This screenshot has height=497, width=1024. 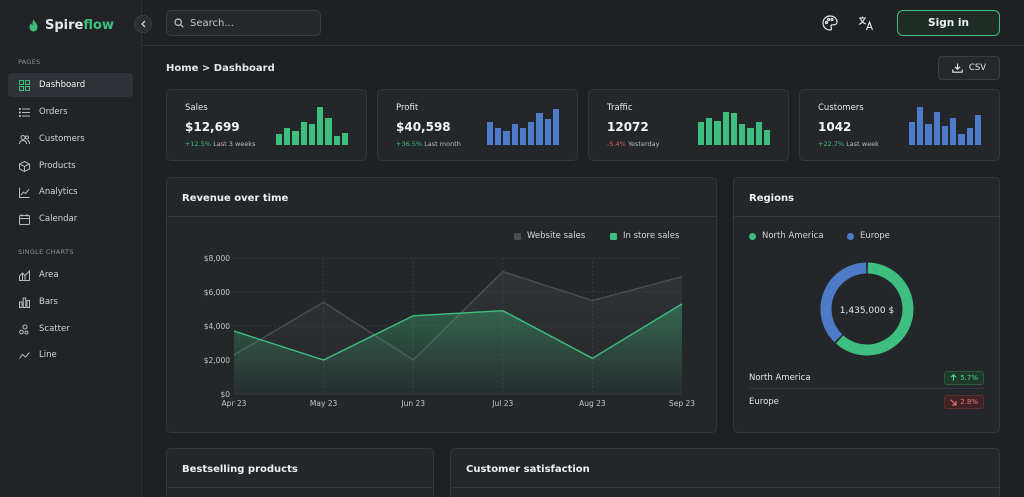 I want to click on x-tick-label: May 23, so click(x=324, y=403).